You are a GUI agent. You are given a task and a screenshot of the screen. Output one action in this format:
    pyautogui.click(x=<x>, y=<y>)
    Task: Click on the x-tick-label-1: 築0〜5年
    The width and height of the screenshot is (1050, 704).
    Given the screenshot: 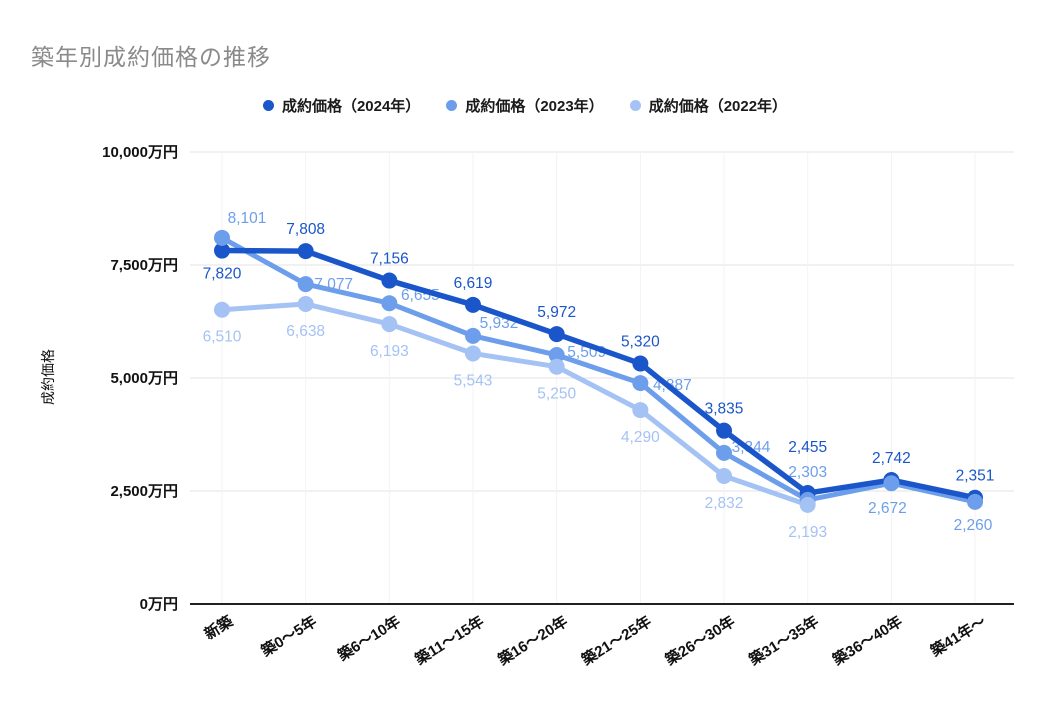 What is the action you would take?
    pyautogui.click(x=288, y=636)
    